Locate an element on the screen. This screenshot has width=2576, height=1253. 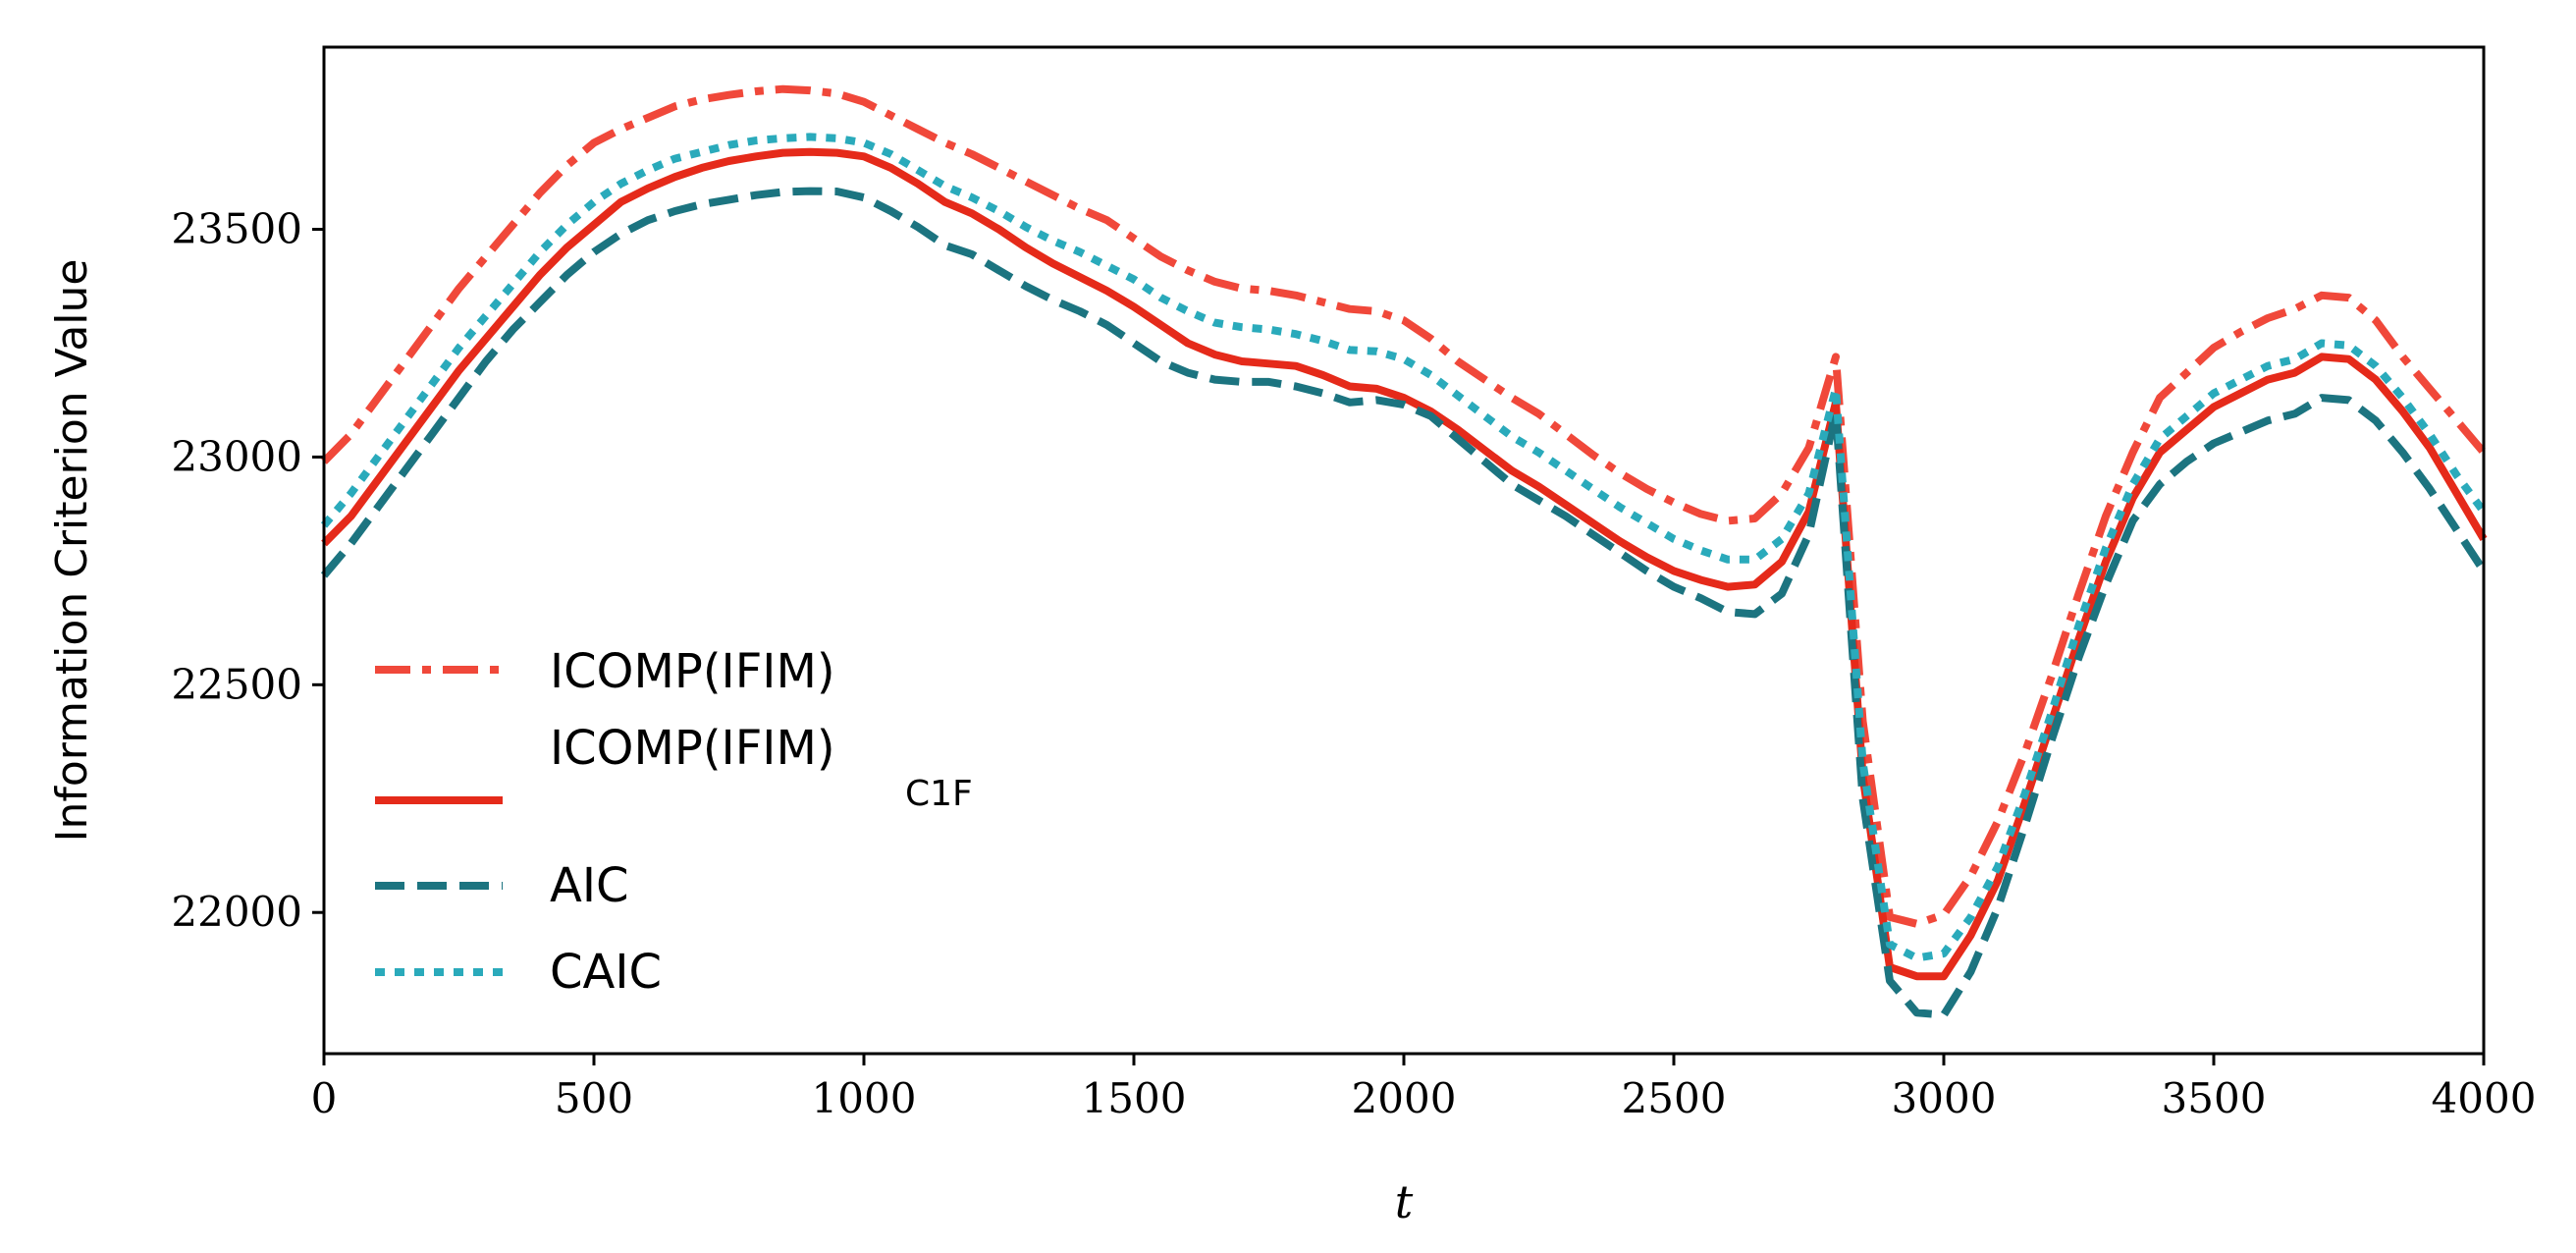
x-axis: 0 500 1000 1500 2000 2500 3000 3500 4000 is located at coordinates (1424, 1088).